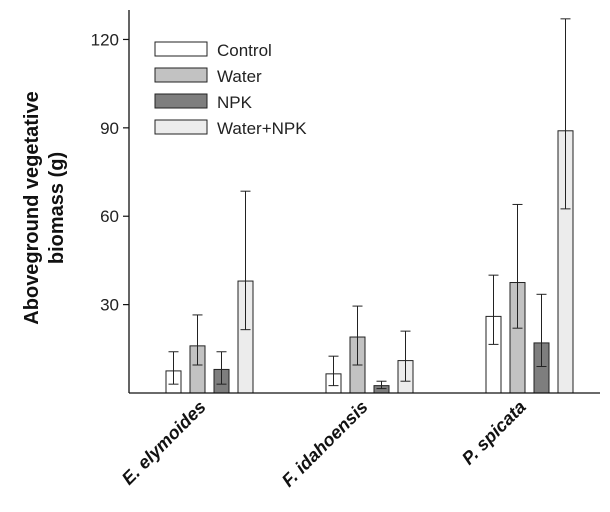  Describe the element at coordinates (235, 102) in the screenshot. I see `legend-label: NPK` at that location.